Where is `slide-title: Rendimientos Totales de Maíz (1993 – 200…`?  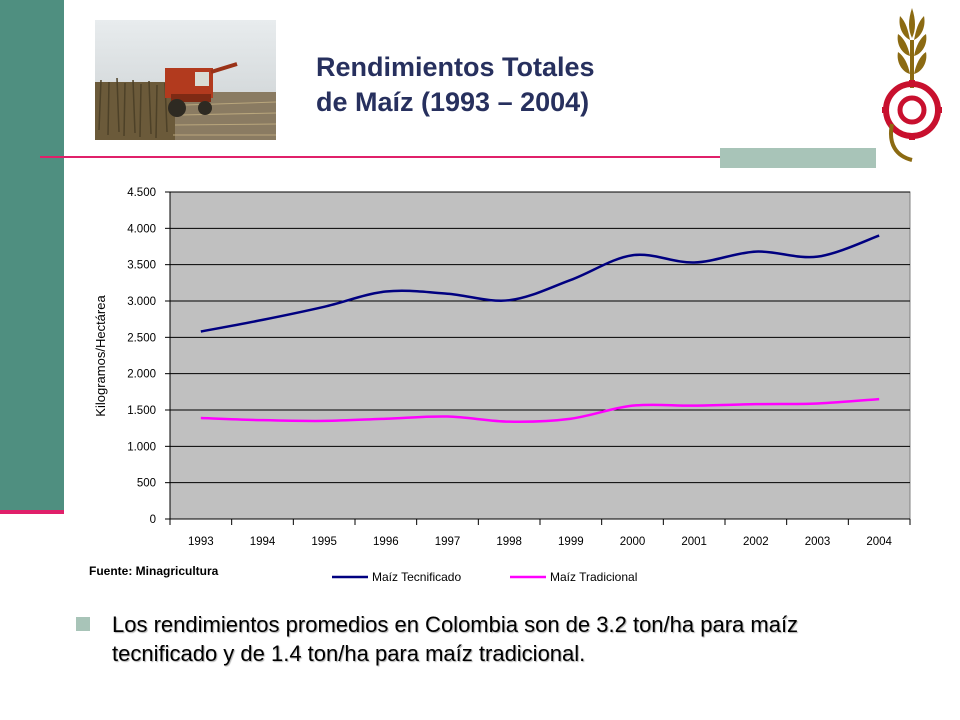
slide-title: Rendimientos Totales de Maíz (1993 – 200… is located at coordinates (455, 85).